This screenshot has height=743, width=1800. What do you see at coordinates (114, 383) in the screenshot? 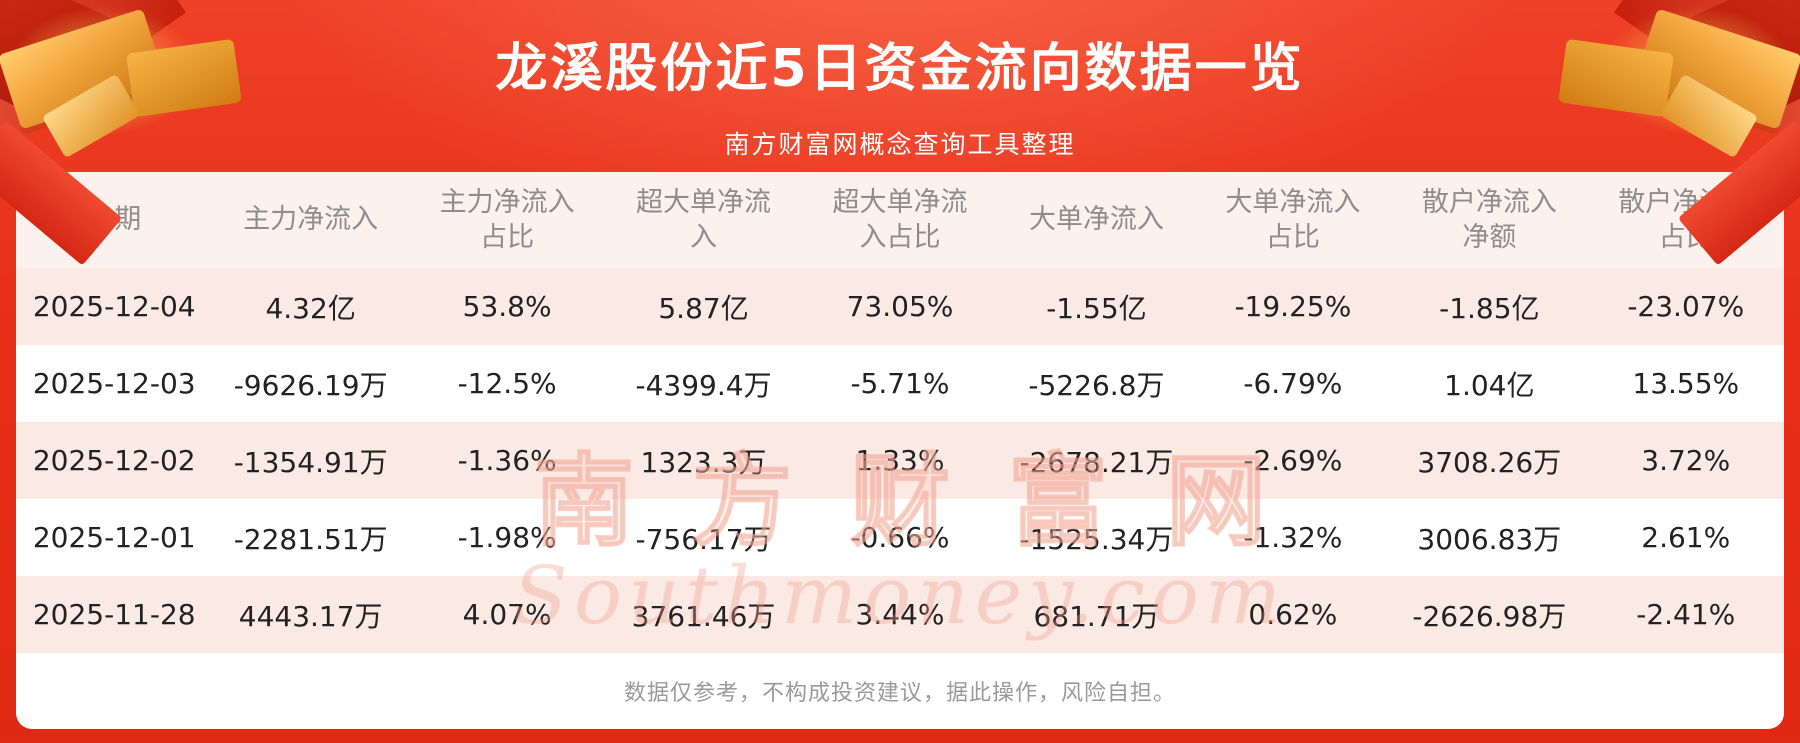
I see `date-cell: 2025-12-03` at bounding box center [114, 383].